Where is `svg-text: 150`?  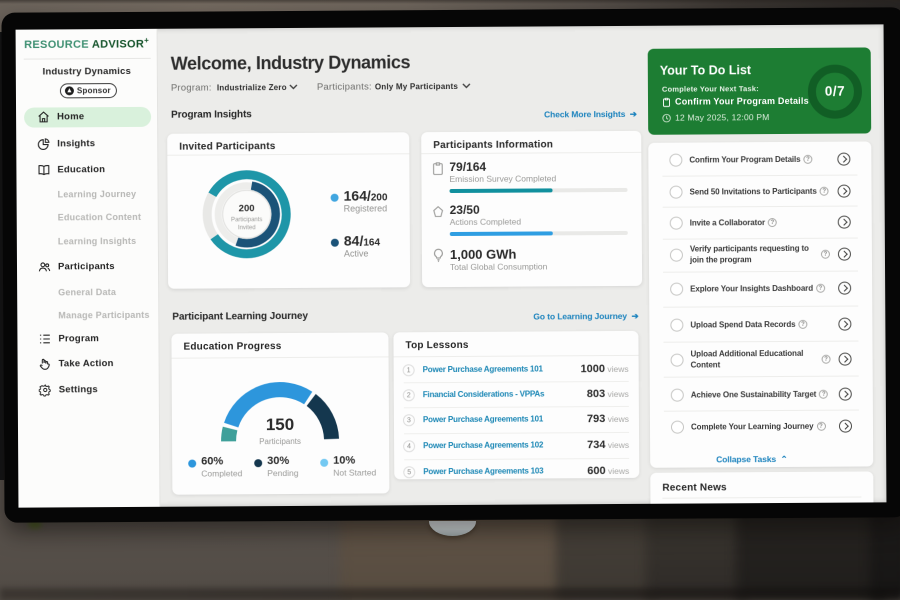
svg-text: 150 is located at coordinates (280, 424).